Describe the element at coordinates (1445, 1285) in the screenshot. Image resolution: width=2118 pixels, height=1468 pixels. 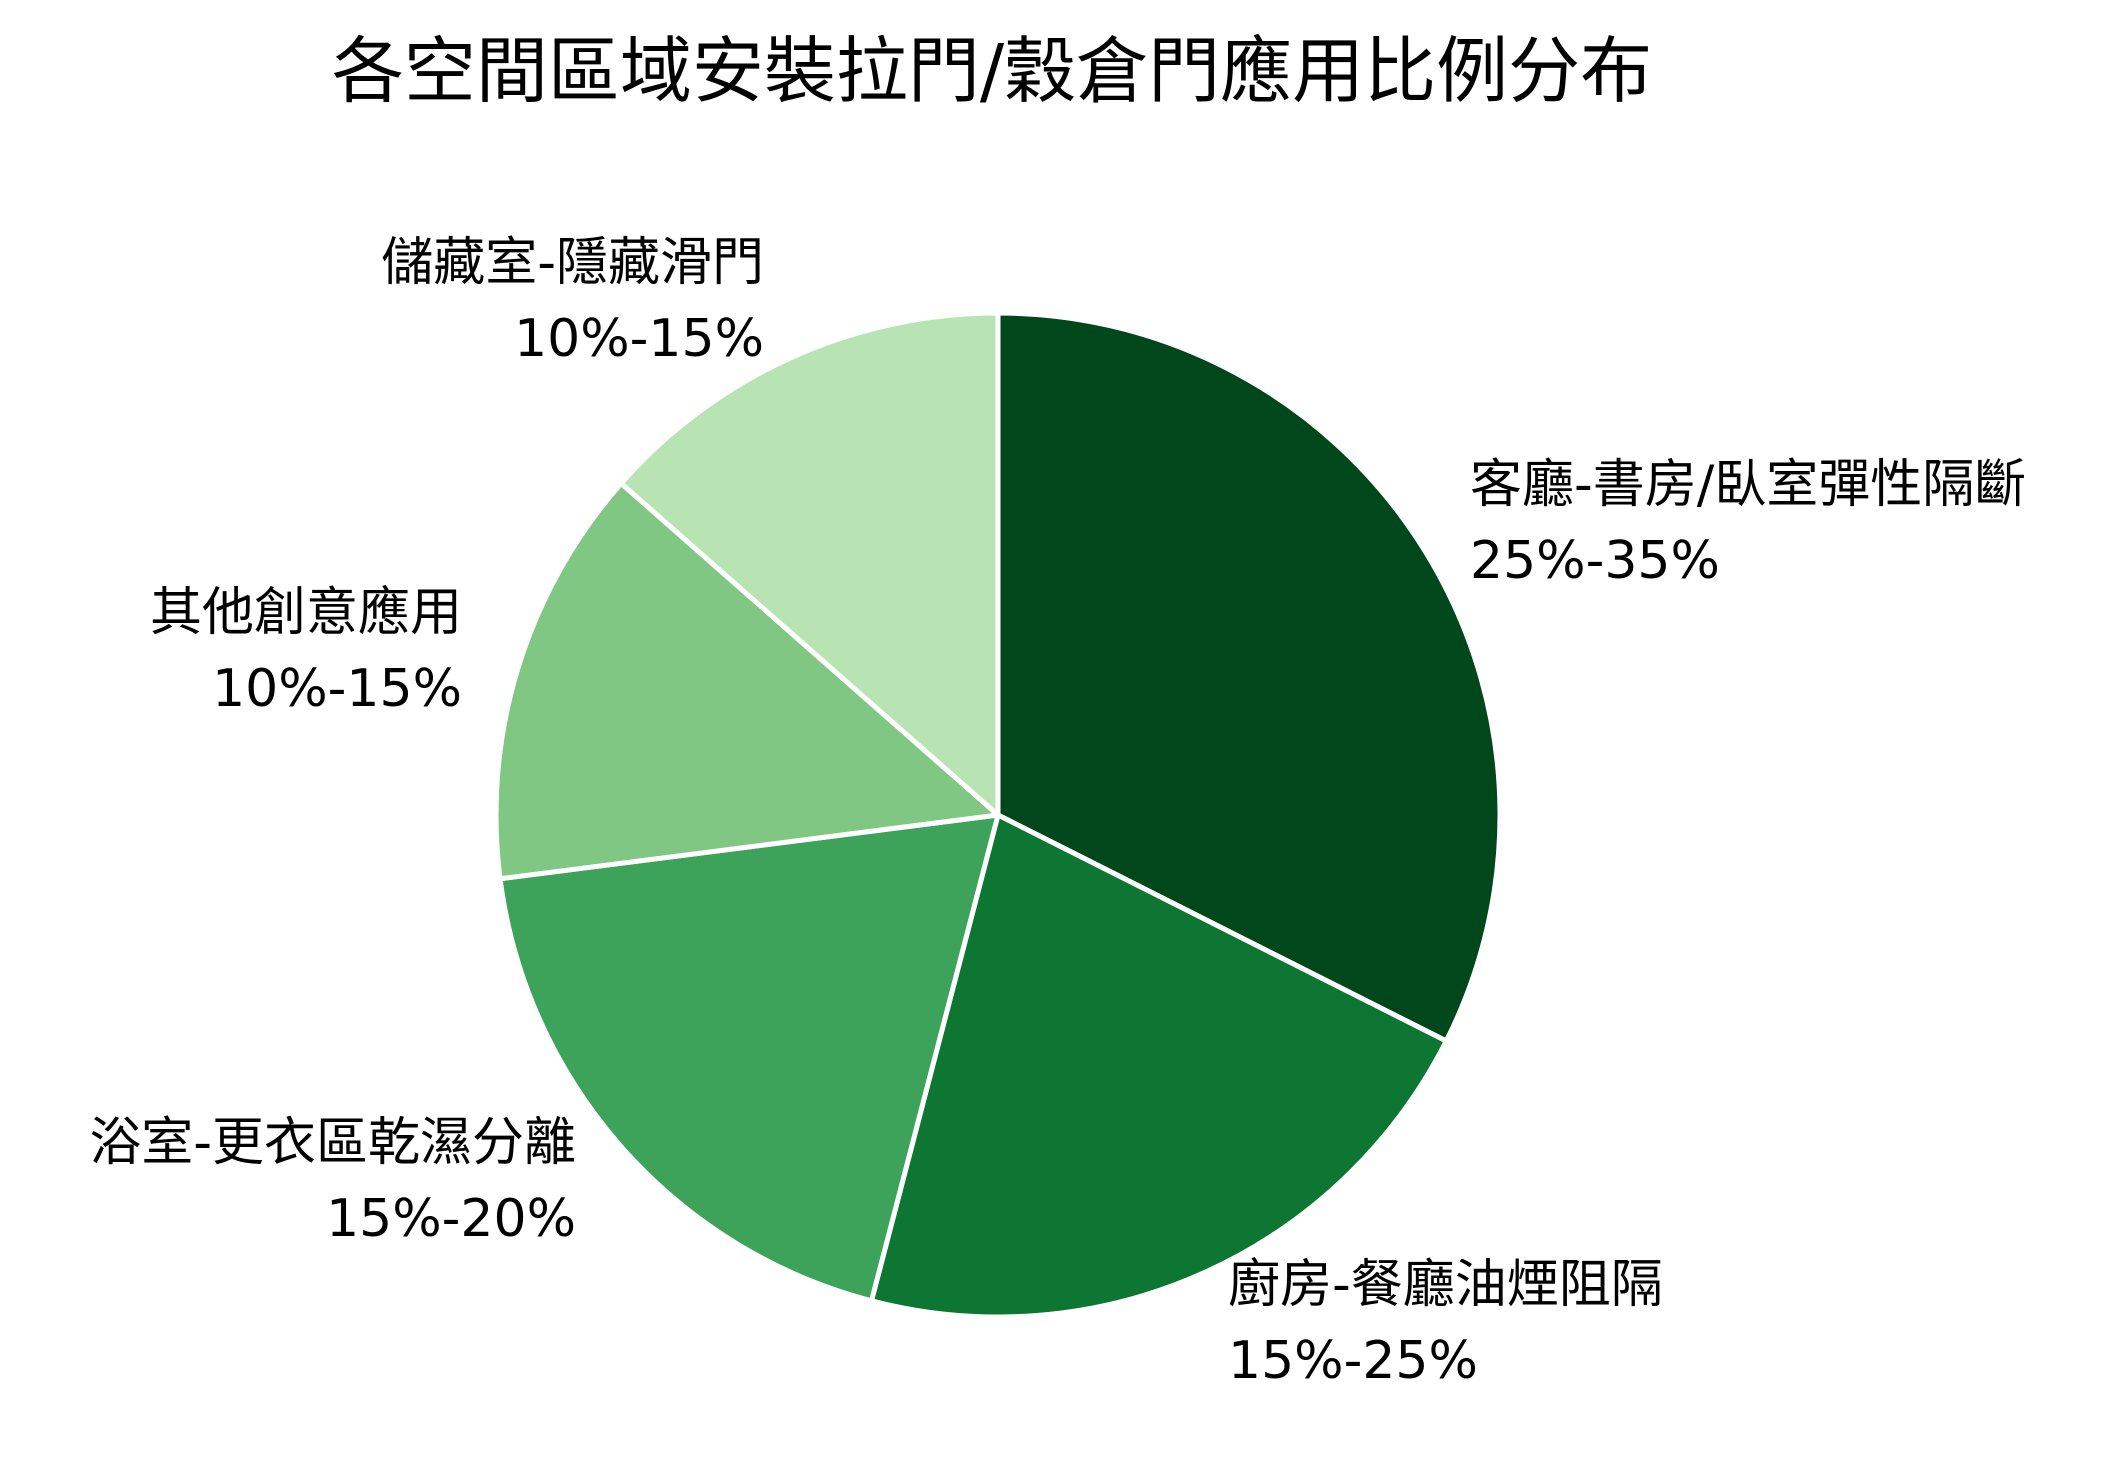
I see `slice-label-2: 廚房-餐廳油煙阻隔` at that location.